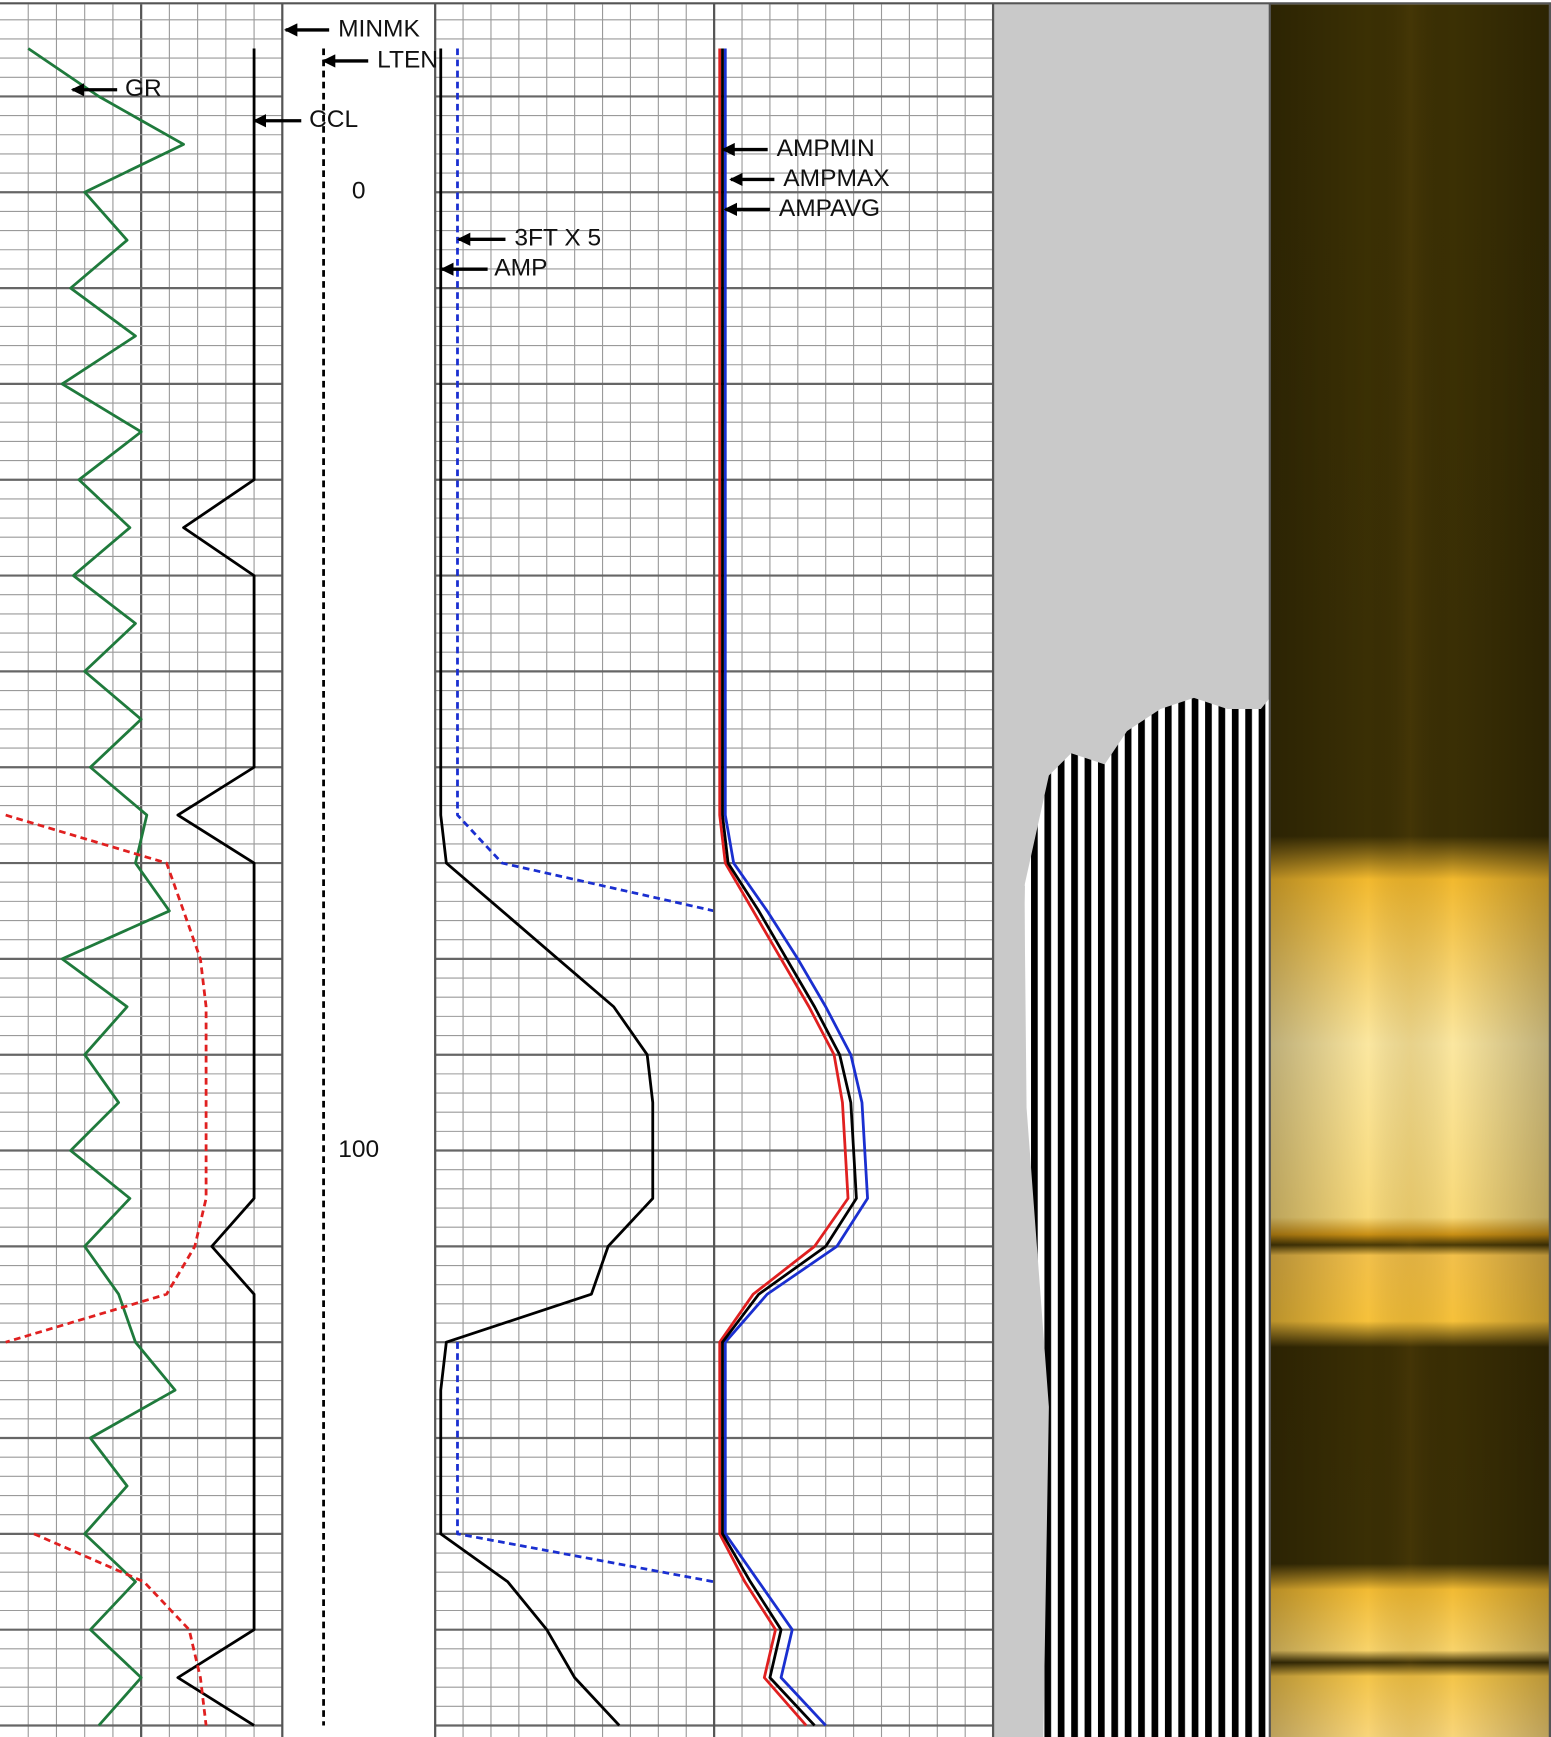 The image size is (1551, 1737). Describe the element at coordinates (358, 1149) in the screenshot. I see `depth-label: 100` at that location.